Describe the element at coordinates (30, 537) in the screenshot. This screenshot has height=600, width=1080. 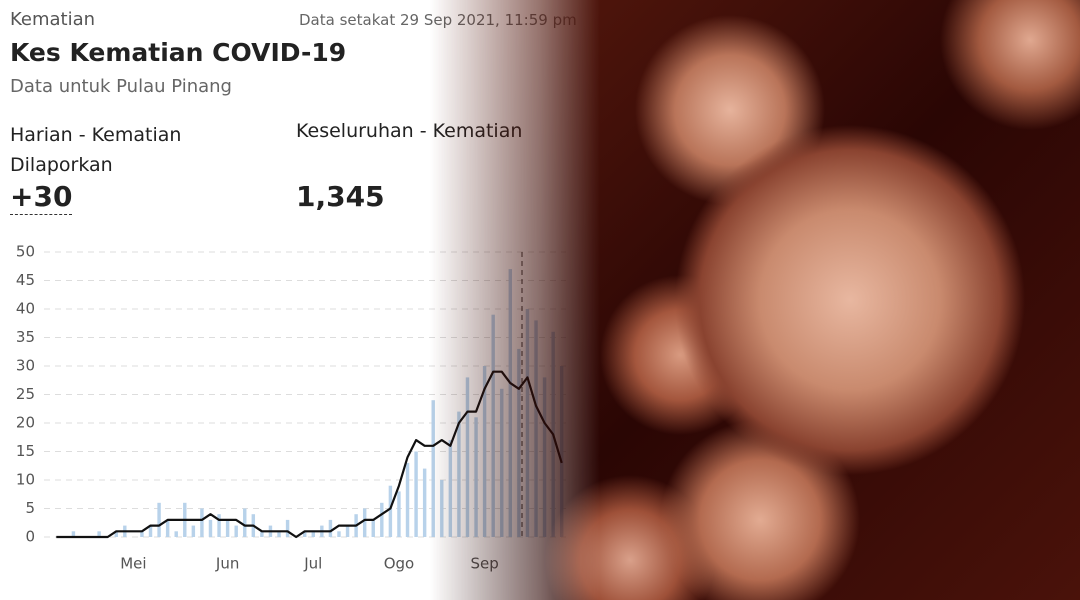
I see `y-tick-label: 0` at that location.